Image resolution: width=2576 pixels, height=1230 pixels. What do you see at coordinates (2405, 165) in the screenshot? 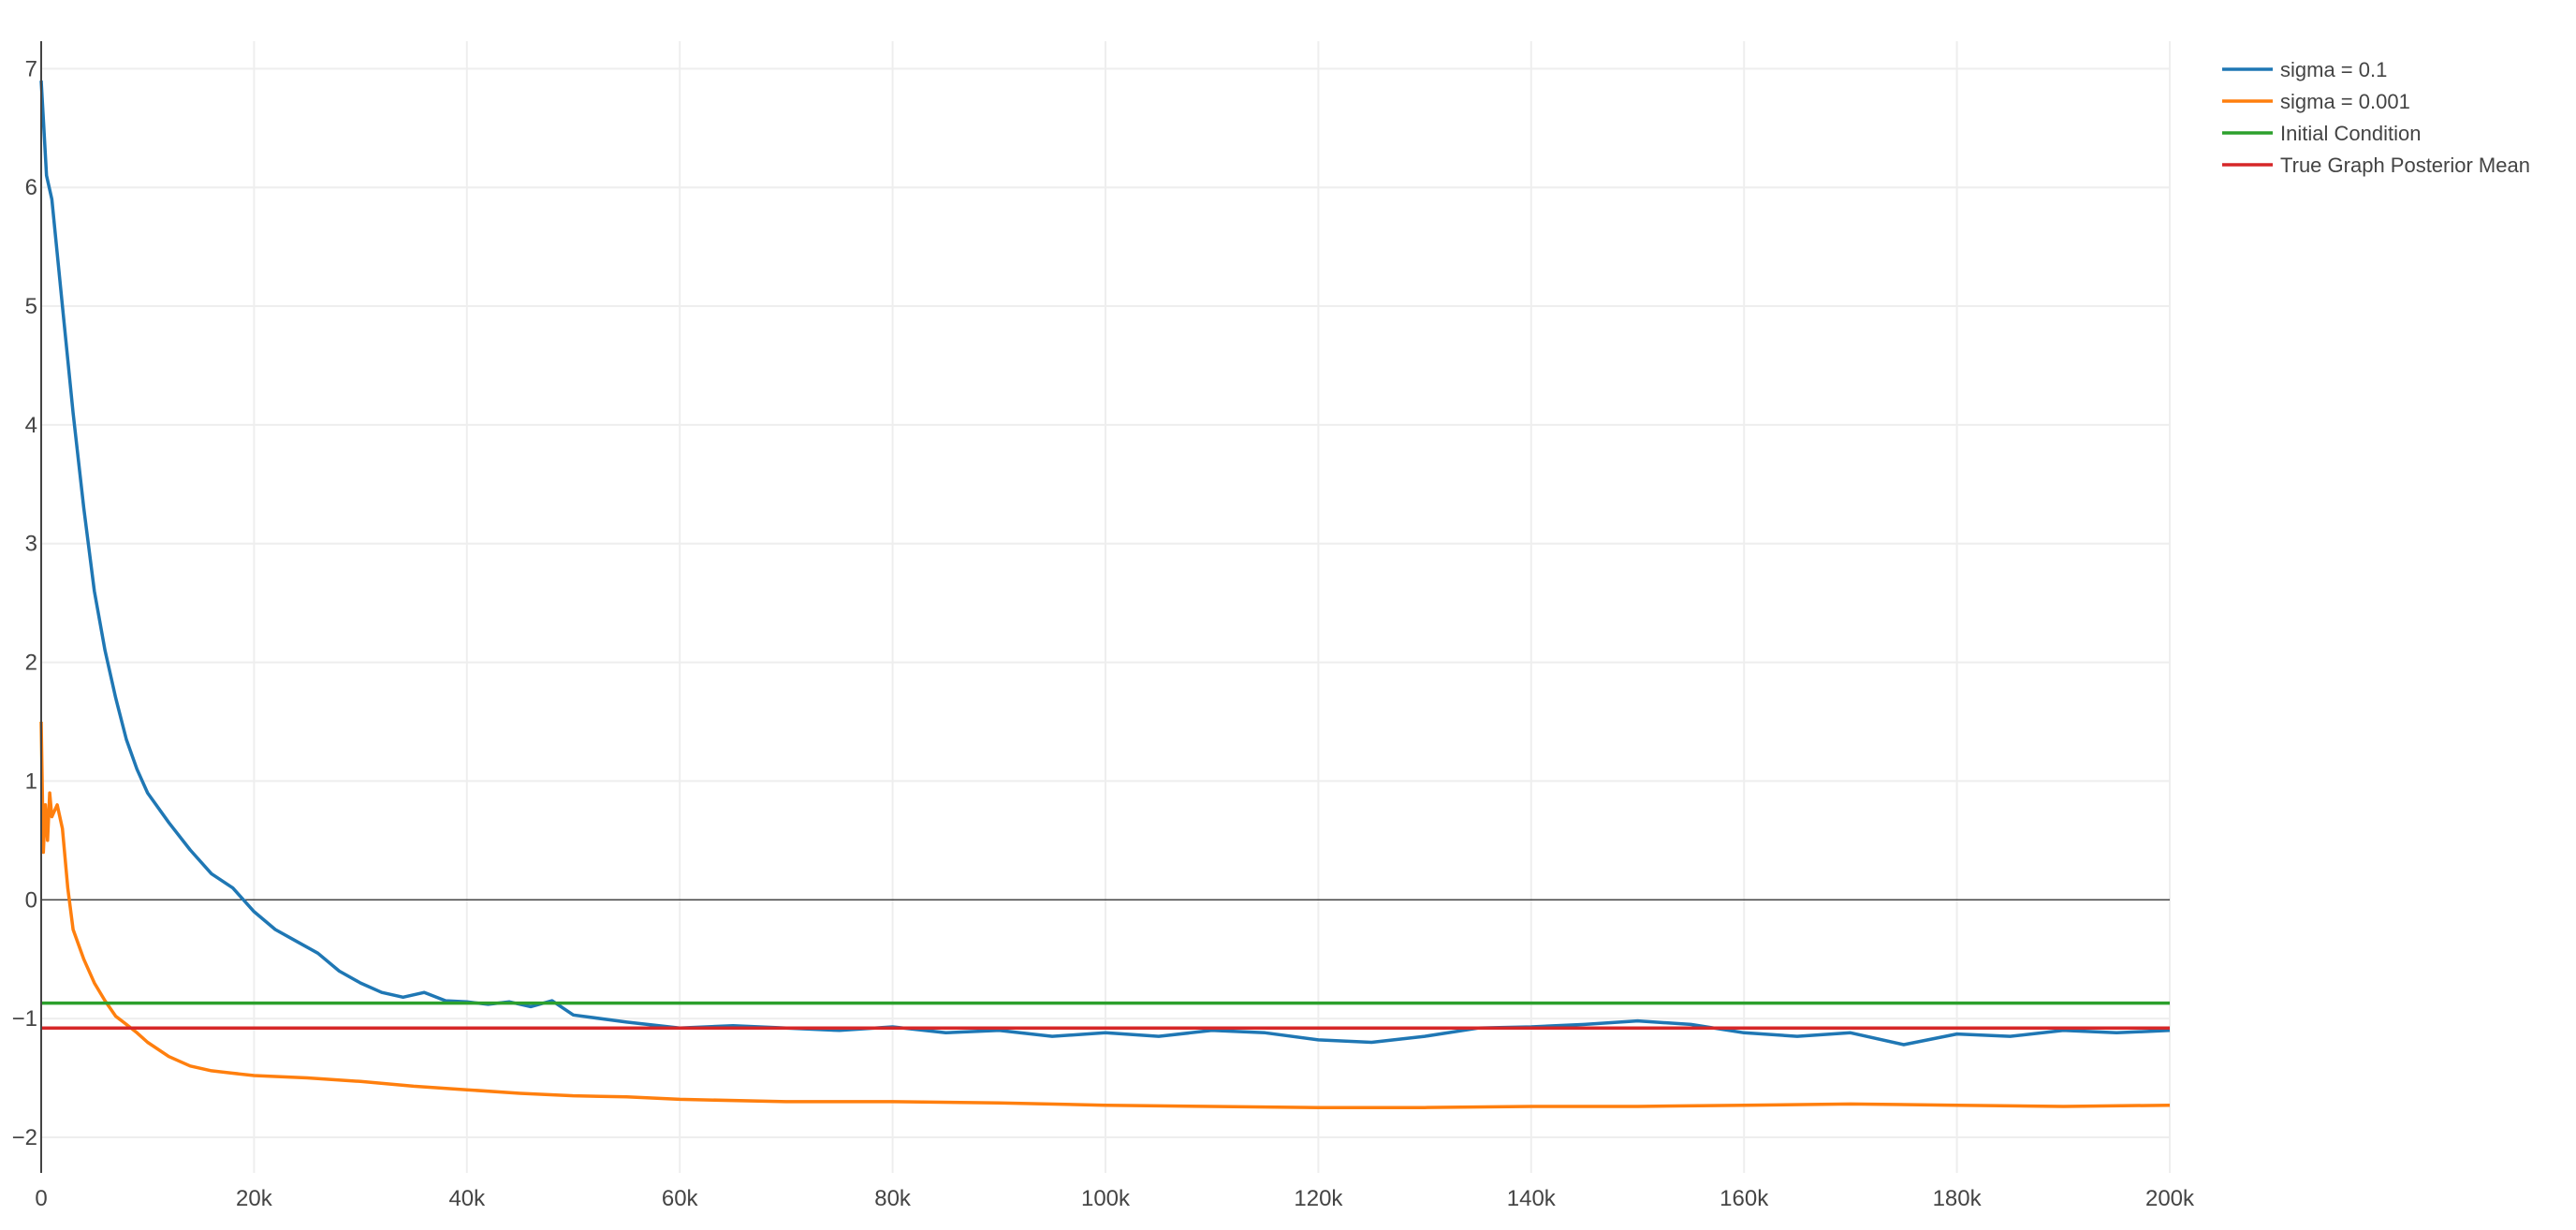
I see `legend-label: True Graph Posterior Mean` at bounding box center [2405, 165].